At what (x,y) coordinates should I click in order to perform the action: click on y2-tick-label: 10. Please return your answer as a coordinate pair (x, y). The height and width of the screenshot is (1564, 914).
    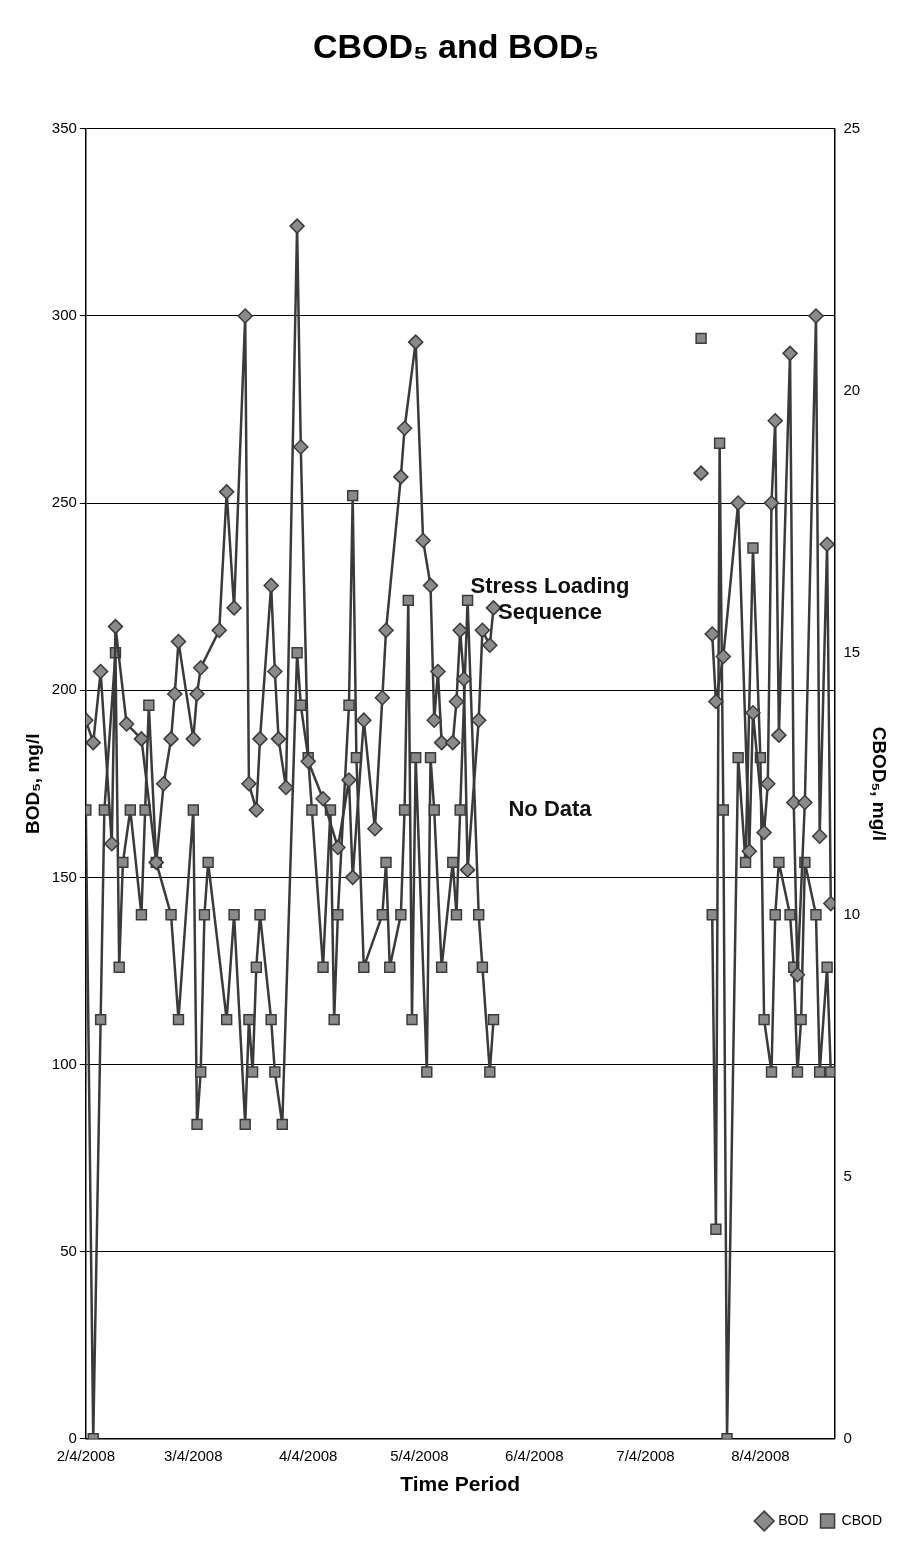
    Looking at the image, I should click on (852, 913).